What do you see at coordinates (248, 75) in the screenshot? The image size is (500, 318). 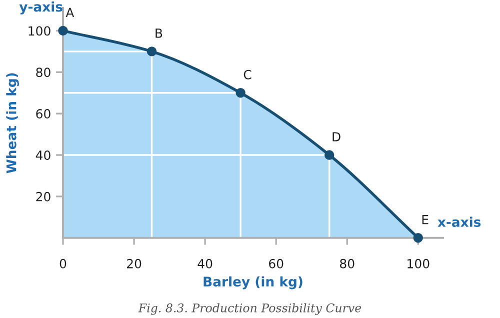 I see `annotation: C` at bounding box center [248, 75].